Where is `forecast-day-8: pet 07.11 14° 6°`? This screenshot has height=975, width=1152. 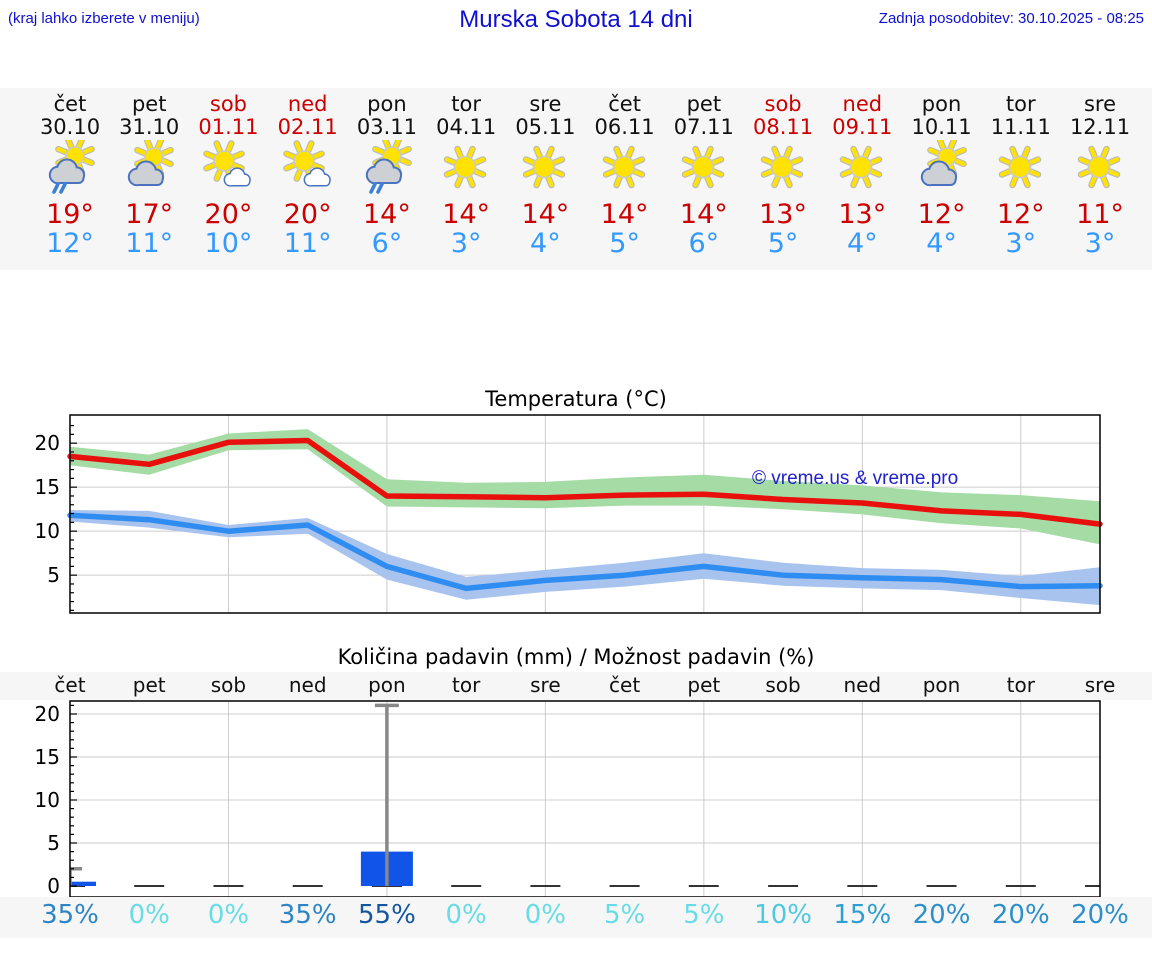
forecast-day-8: pet 07.11 14° 6° is located at coordinates (704, 173).